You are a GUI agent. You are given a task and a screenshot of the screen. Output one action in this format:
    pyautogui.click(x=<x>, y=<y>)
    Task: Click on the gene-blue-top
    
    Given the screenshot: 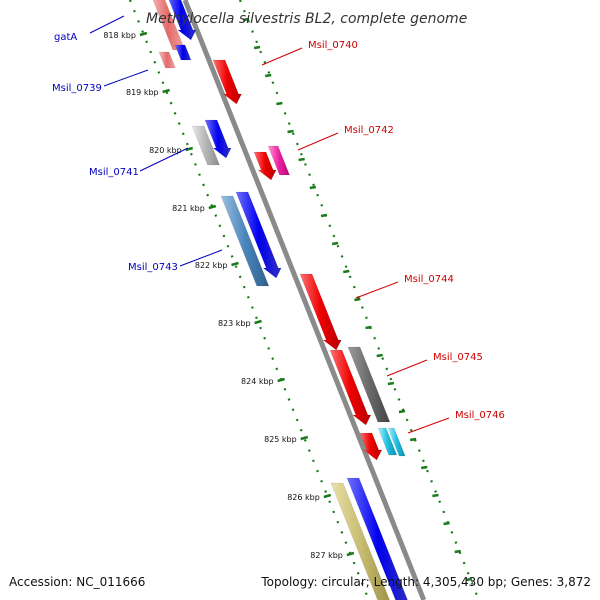 What is the action you would take?
    pyautogui.click(x=182, y=20)
    